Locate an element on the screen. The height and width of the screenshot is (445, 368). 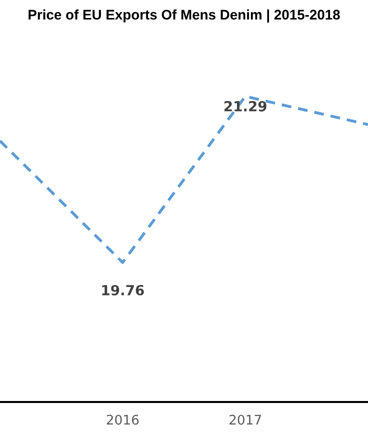
chart-title: Price of EU Exports Of Mens Denim | 2015-2018 is located at coordinates (184, 16).